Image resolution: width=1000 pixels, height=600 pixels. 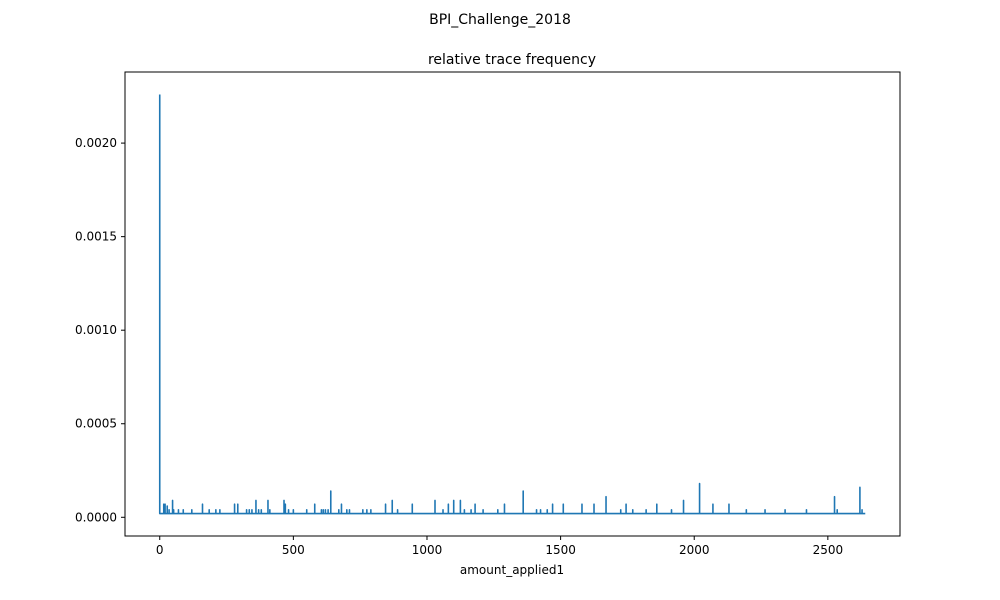 I want to click on y-tick-label: 0.0010, so click(x=96, y=330).